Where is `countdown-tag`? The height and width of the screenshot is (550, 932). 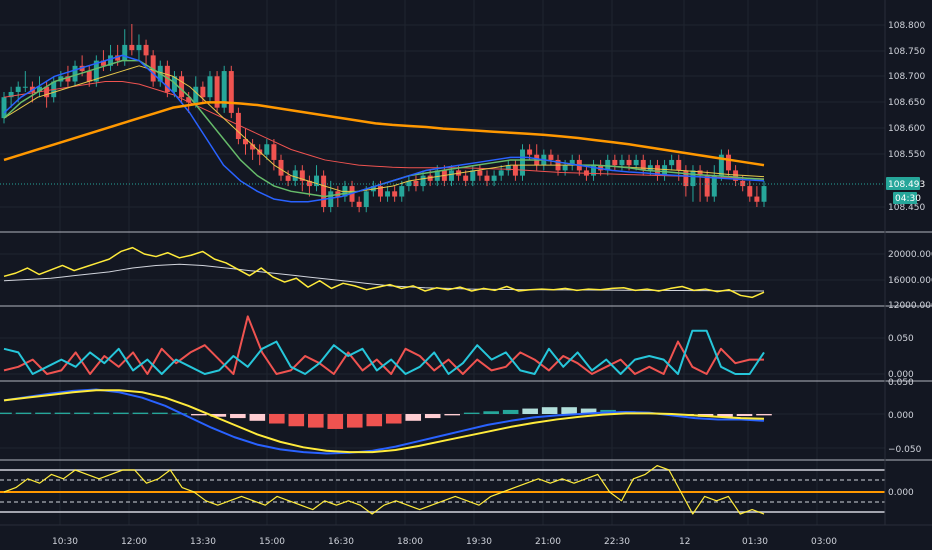
countdown-tag is located at coordinates (905, 198).